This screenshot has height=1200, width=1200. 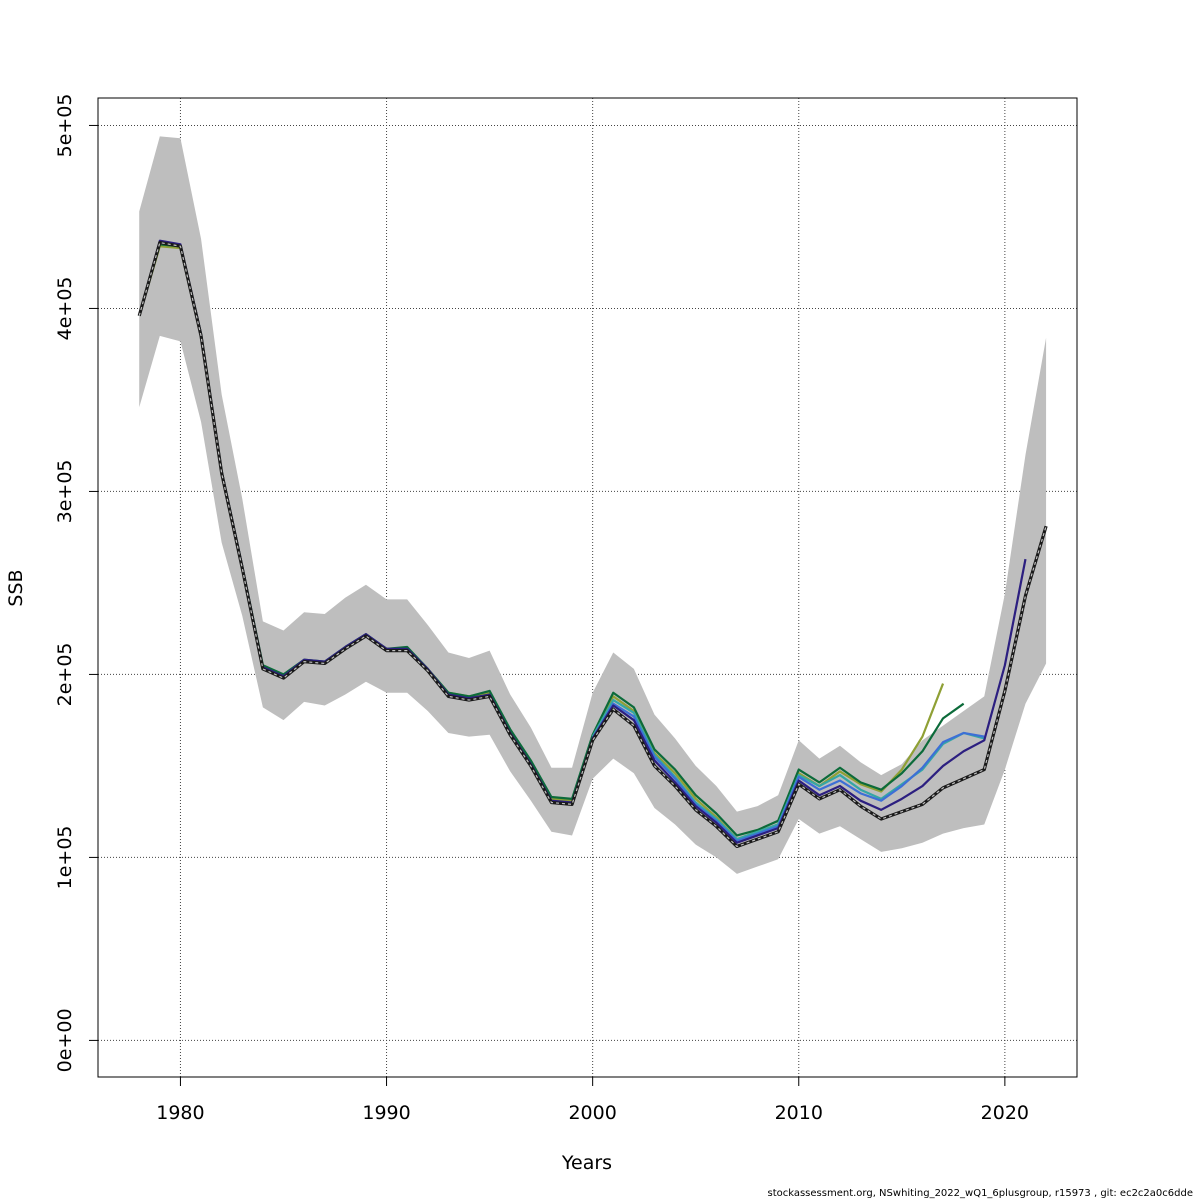 What do you see at coordinates (16, 587) in the screenshot?
I see `y-axis-title: SSB` at bounding box center [16, 587].